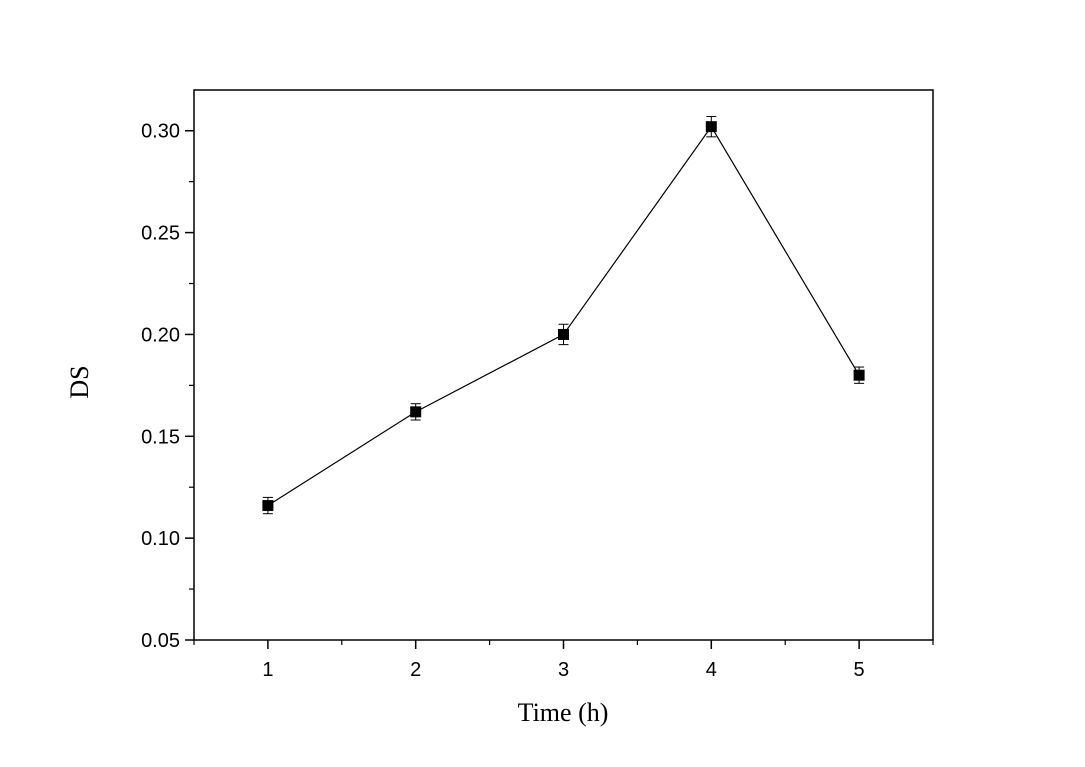  Describe the element at coordinates (160, 335) in the screenshot. I see `y-tick-label: 0.20` at that location.